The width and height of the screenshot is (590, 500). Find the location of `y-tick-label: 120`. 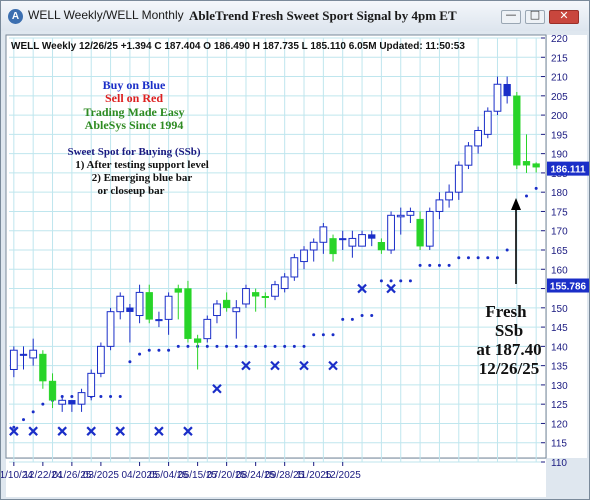

y-tick-label: 120 is located at coordinates (559, 424).